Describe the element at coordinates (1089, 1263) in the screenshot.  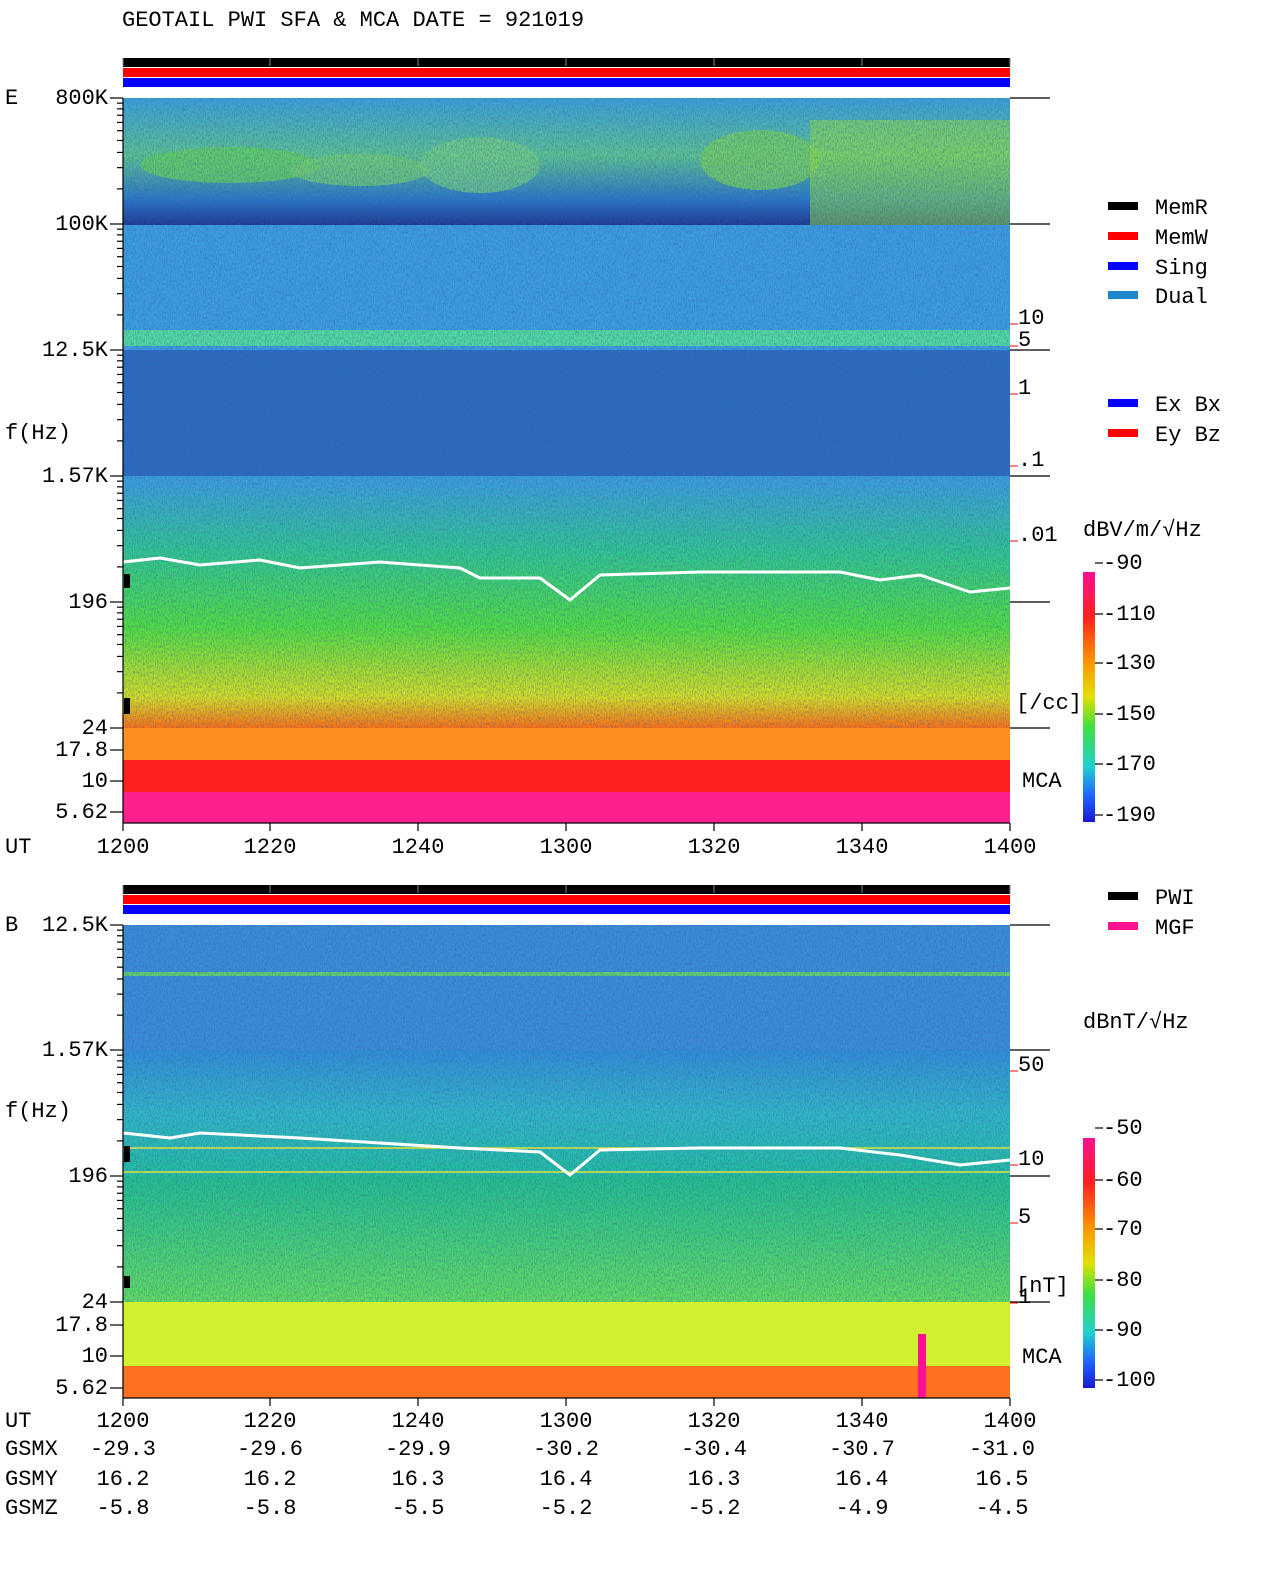
I see `b-colorbar` at that location.